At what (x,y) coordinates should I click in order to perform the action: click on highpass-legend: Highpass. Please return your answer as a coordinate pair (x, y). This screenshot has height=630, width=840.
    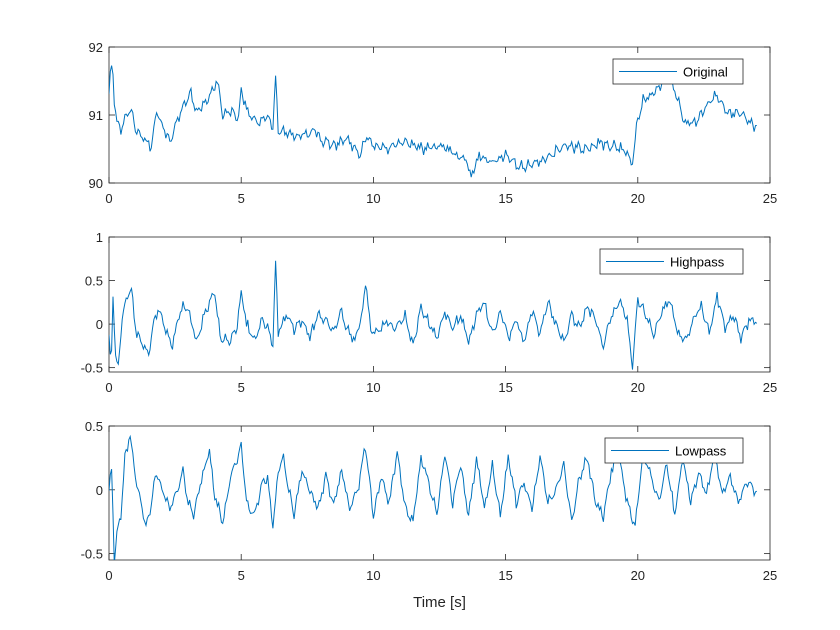
    Looking at the image, I should click on (671, 261).